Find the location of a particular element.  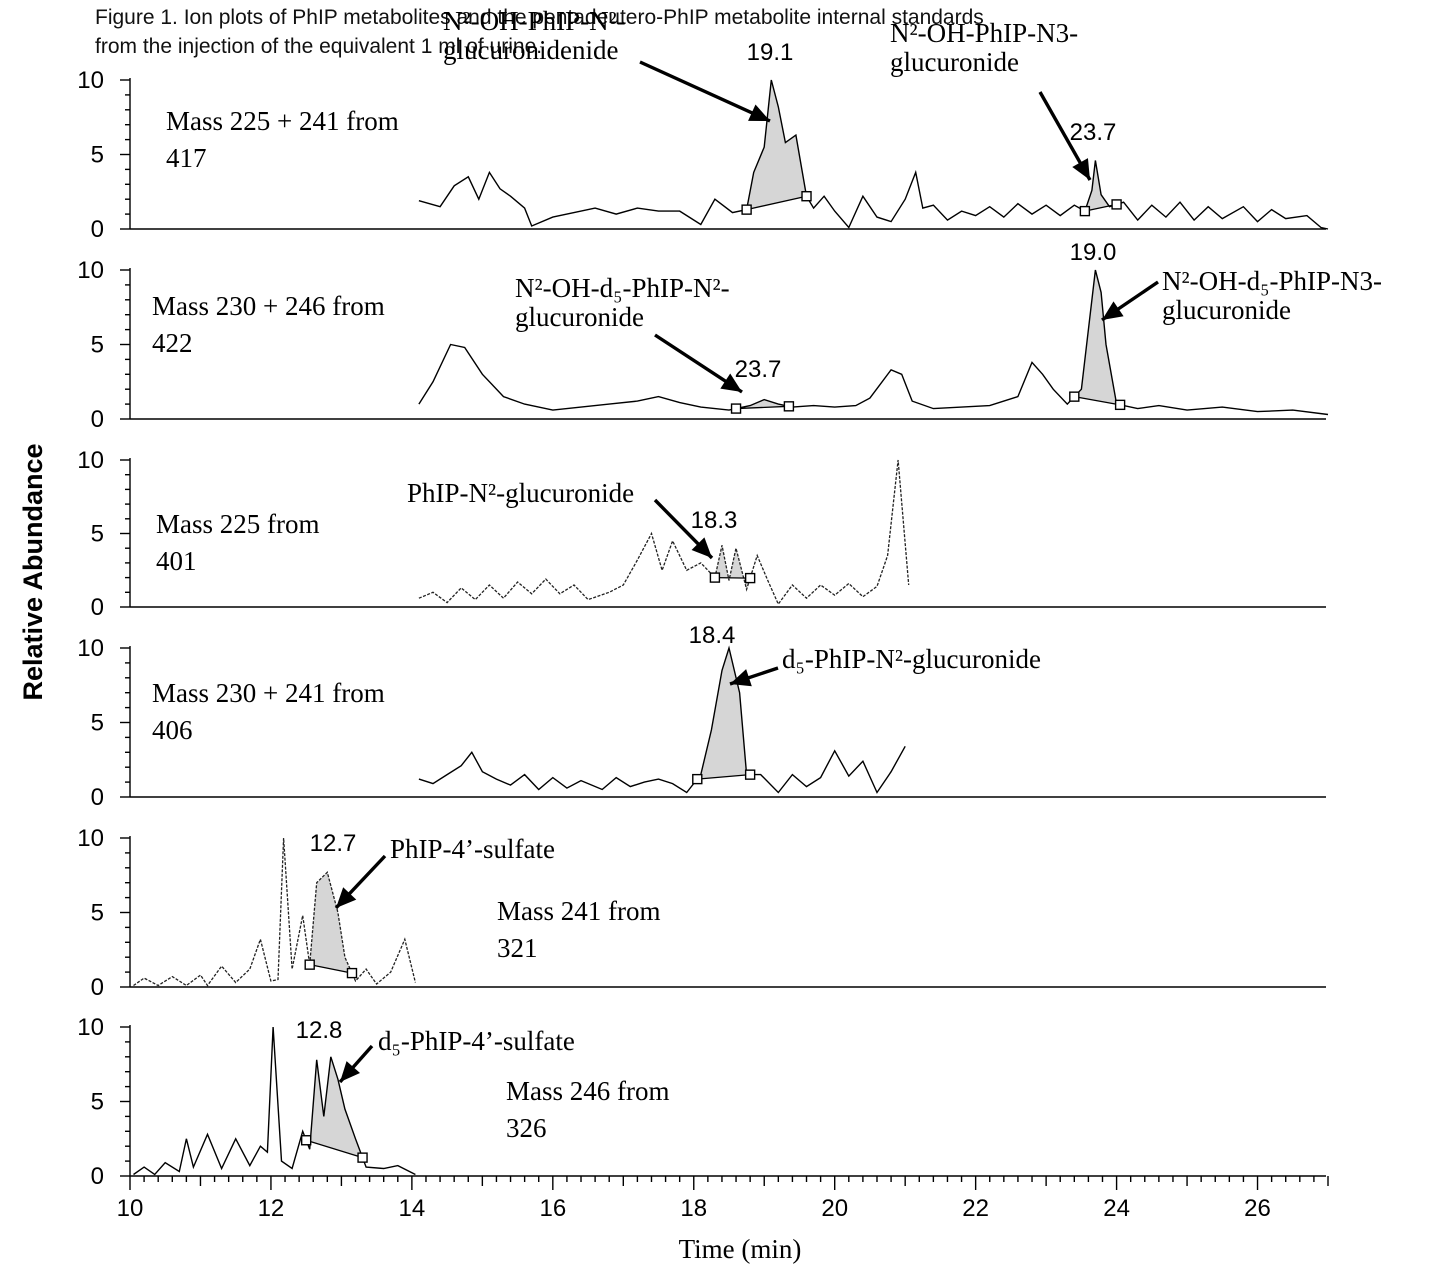

panel-5: 0 5 10 12.7 Mass 241 from 321 PhIP-4’-sulfate is located at coordinates (701, 913).